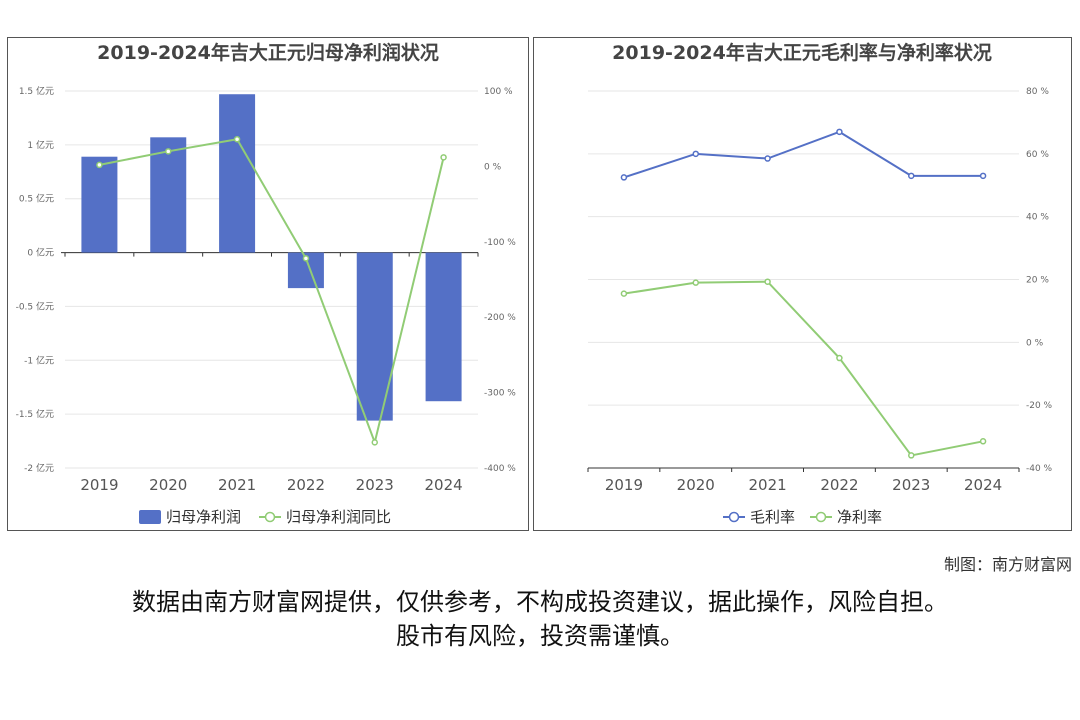  Describe the element at coordinates (39, 360) in the screenshot. I see `left-axis-tick-label: -1 亿元` at that location.